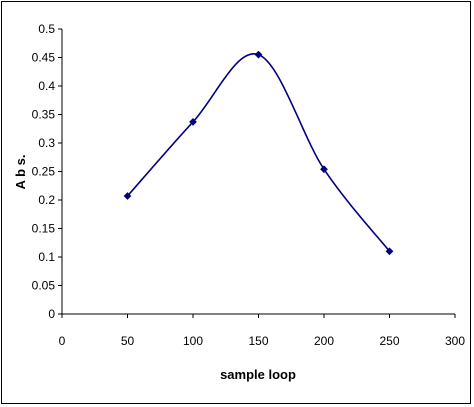  Describe the element at coordinates (455, 341) in the screenshot. I see `x-tick-label: 300` at that location.